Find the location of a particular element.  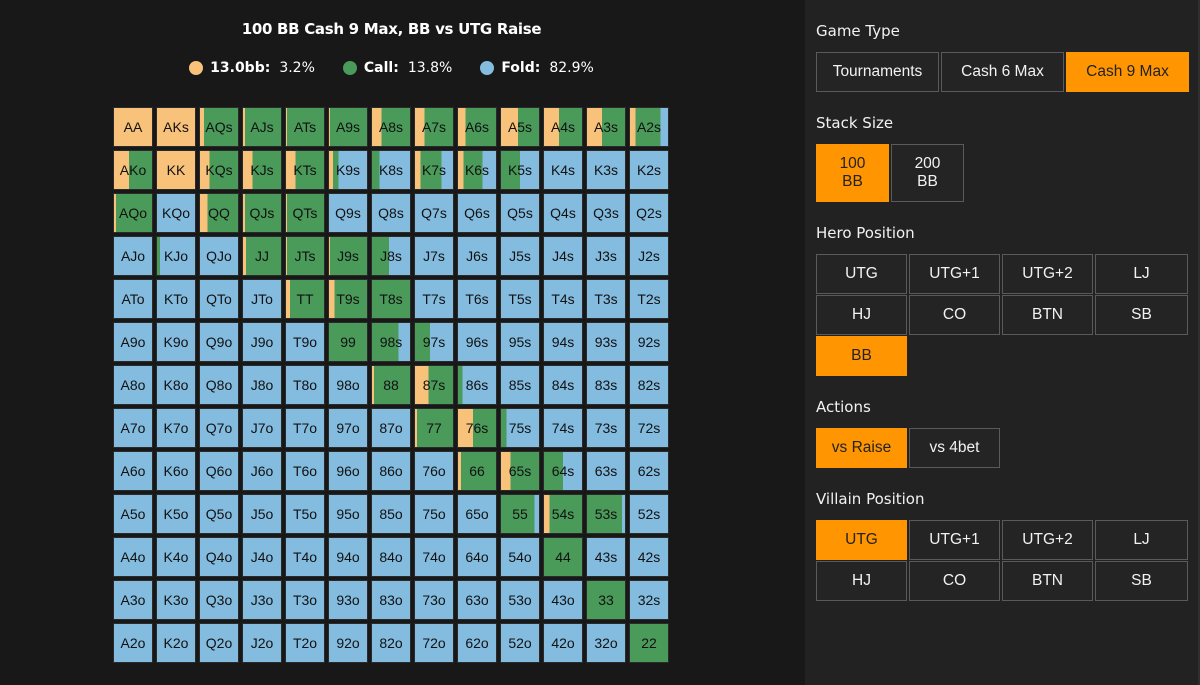

hand-cell: A9o is located at coordinates (133, 342).